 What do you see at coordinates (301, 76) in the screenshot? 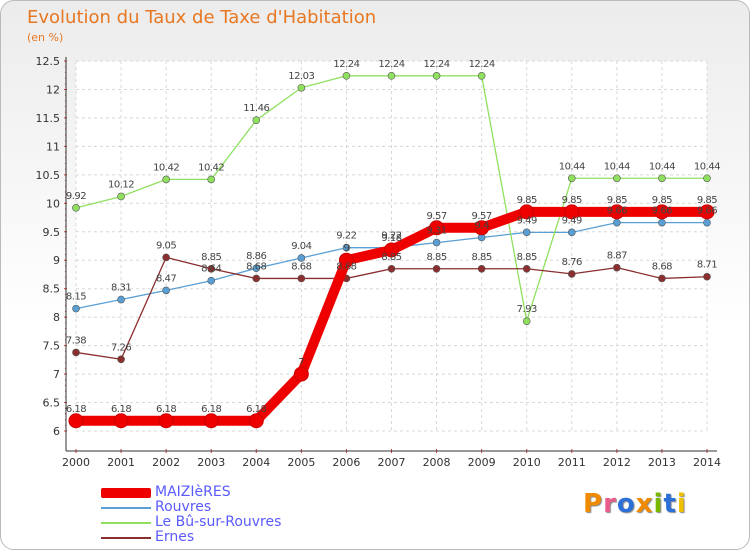
I see `data-label-le-bu-sur-rouvres: 12.03` at bounding box center [301, 76].